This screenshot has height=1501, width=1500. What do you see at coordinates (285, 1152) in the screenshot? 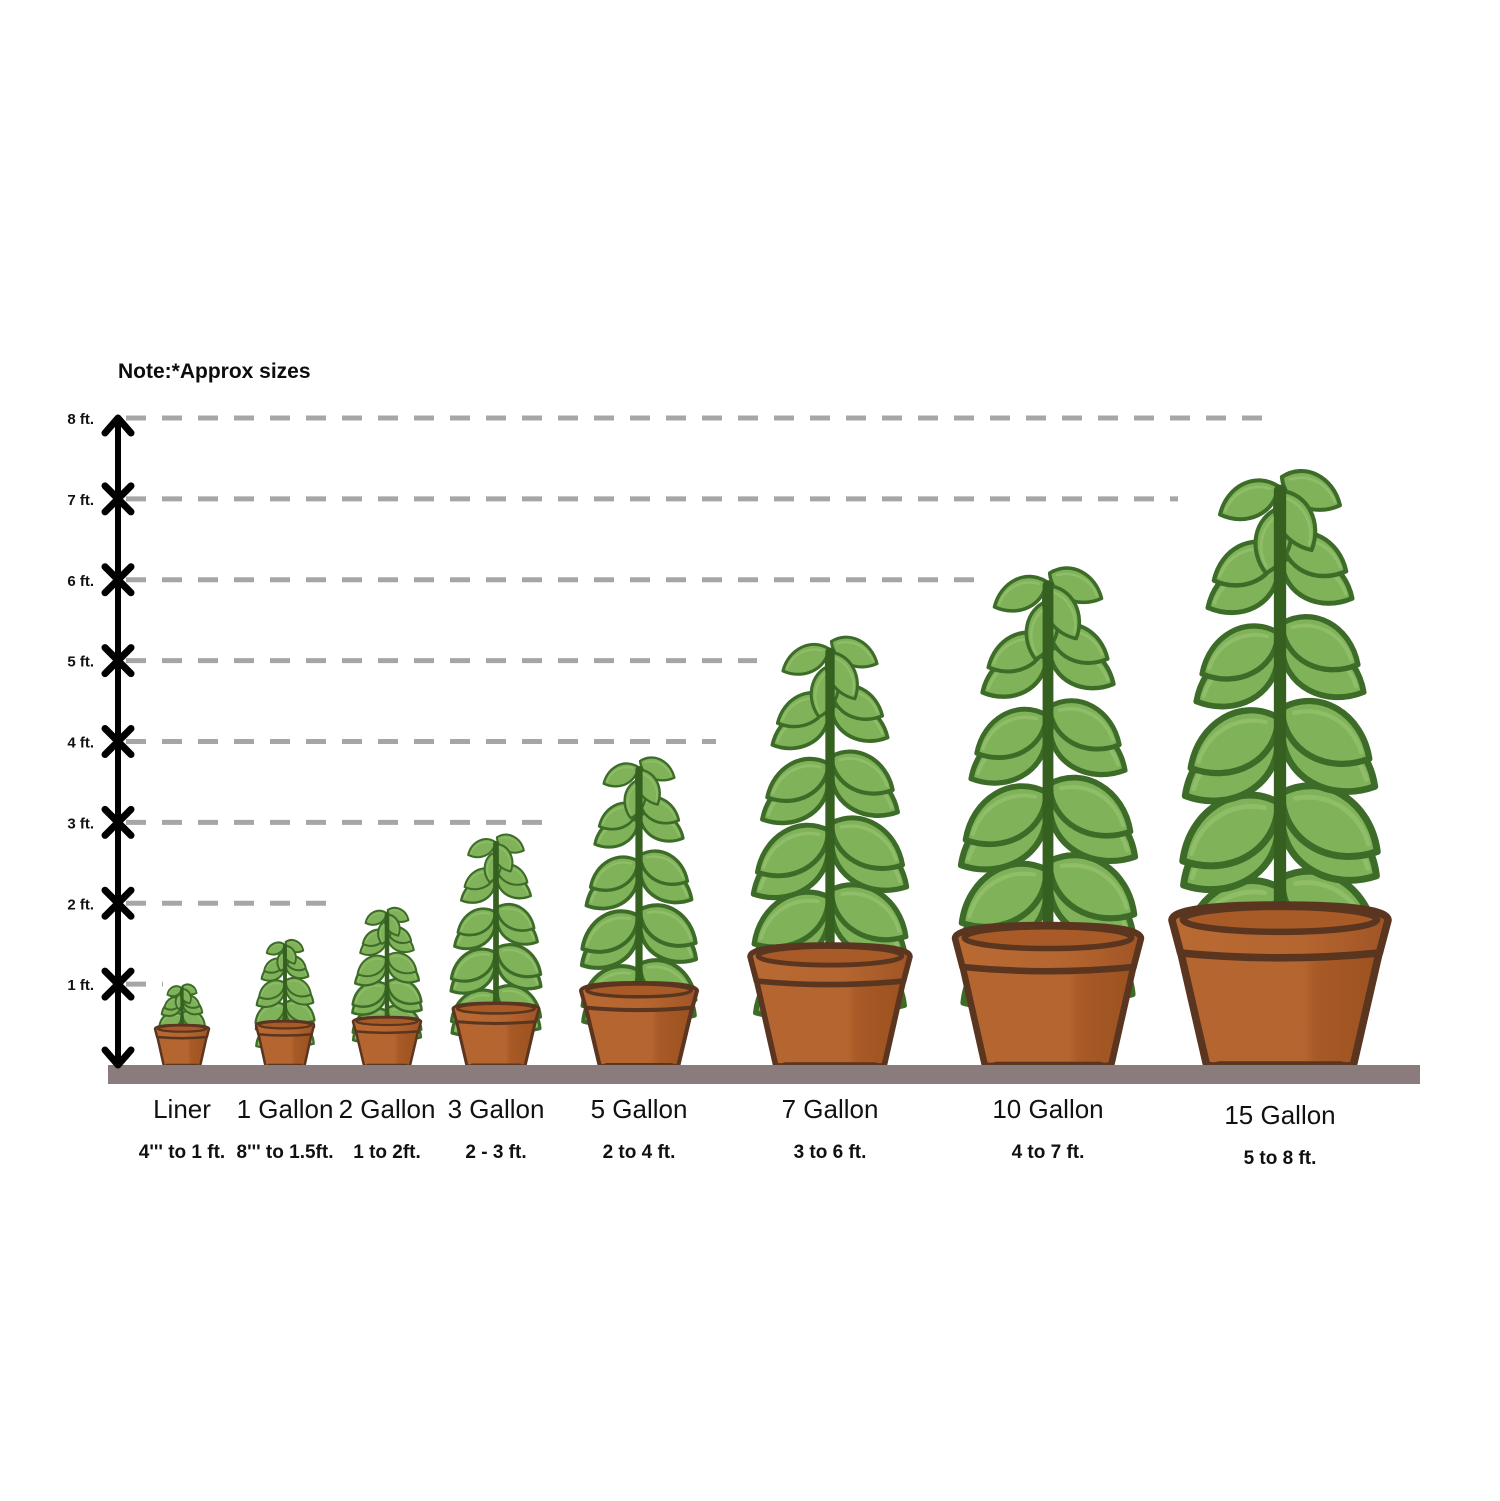
I see `plant-size-range-label: 8''' to 1.5ft.` at bounding box center [285, 1152].